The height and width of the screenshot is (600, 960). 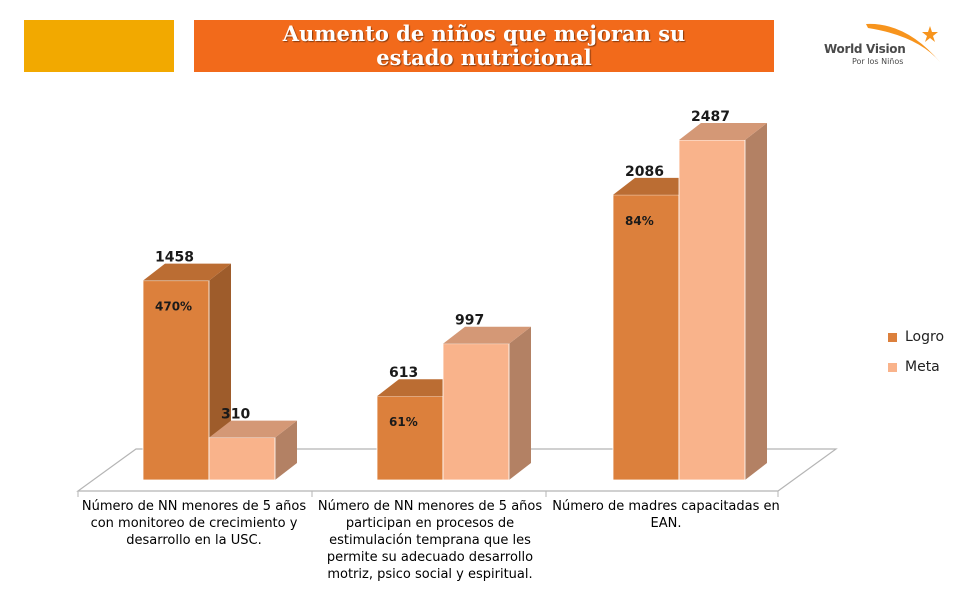 I want to click on legend-label: Logro, so click(x=925, y=337).